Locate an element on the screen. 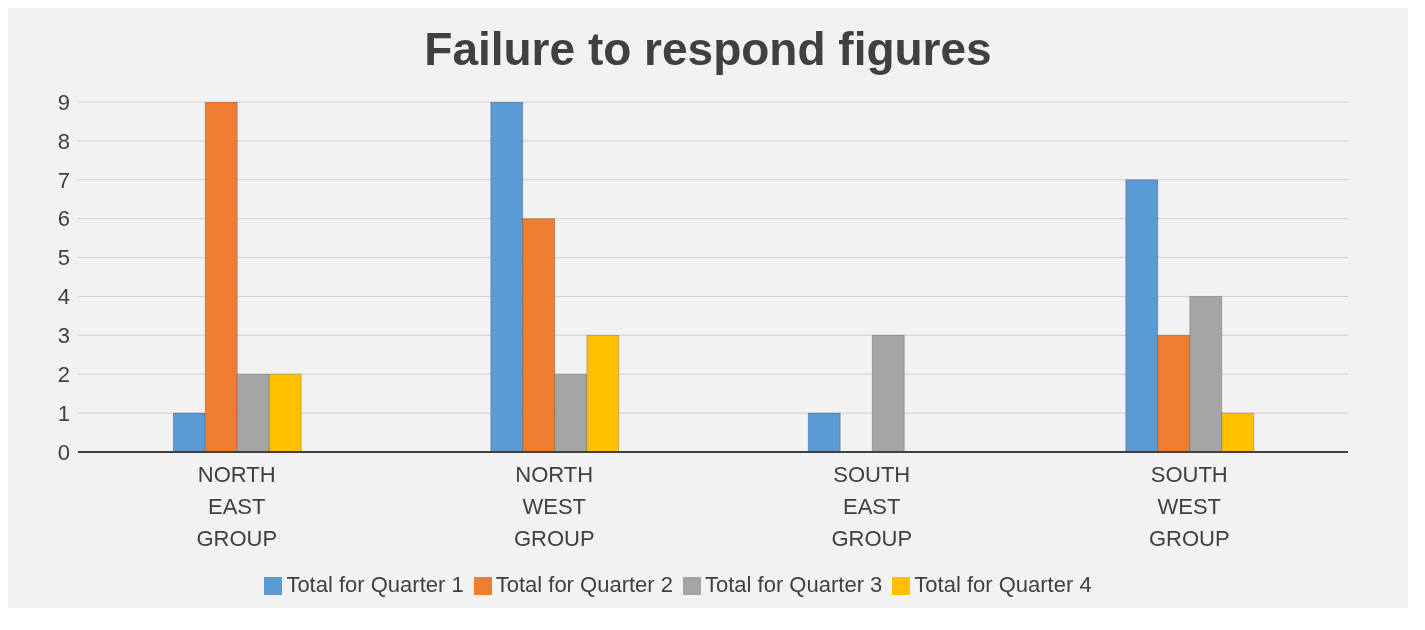 The width and height of the screenshot is (1425, 630). y-tick-label: 1 is located at coordinates (63, 413).